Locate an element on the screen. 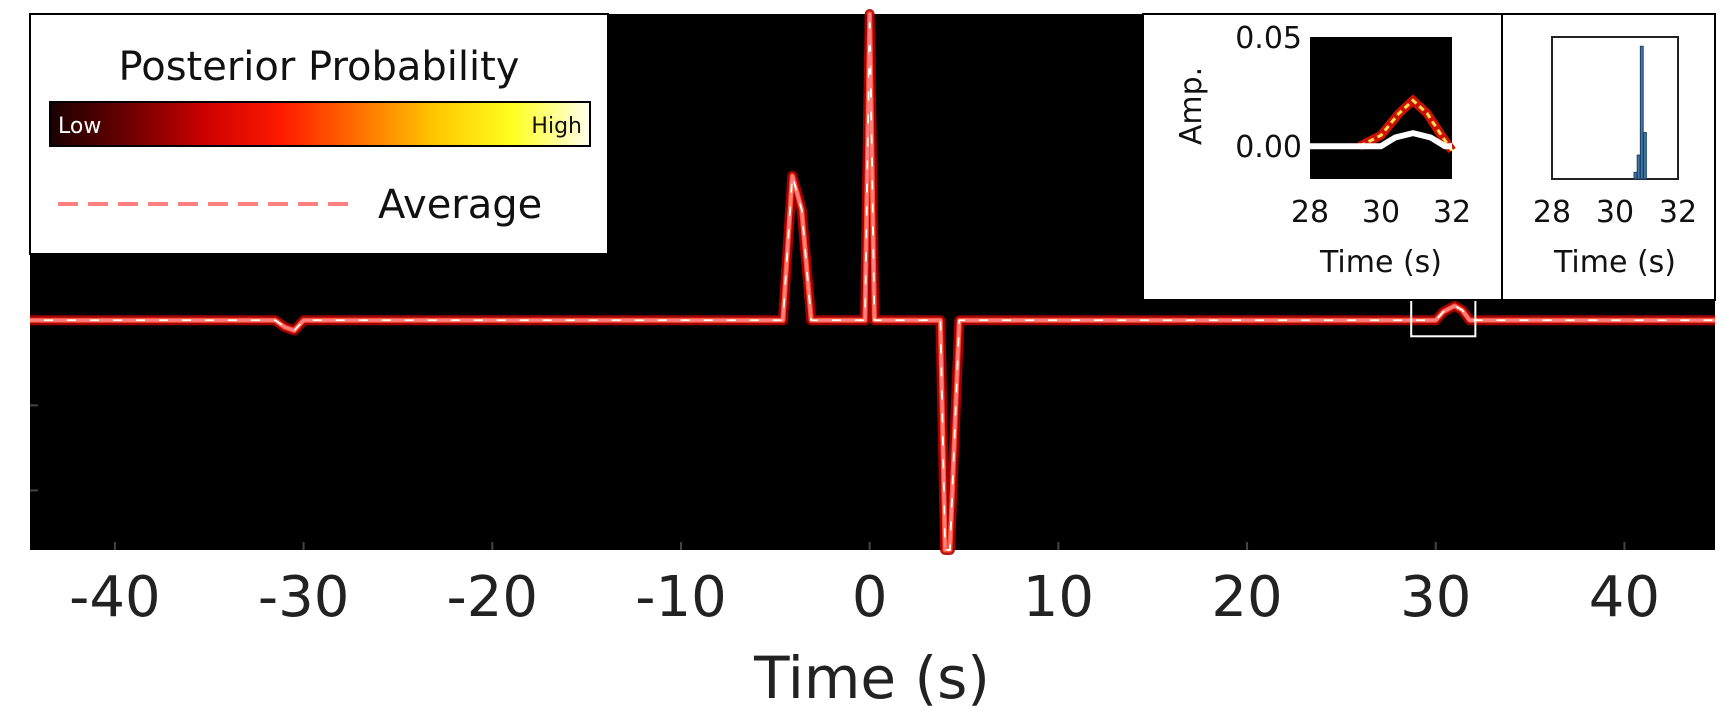 This screenshot has width=1725, height=711. inset-histogram-chart: 28 30 32 Time (s) is located at coordinates (1615, 158).